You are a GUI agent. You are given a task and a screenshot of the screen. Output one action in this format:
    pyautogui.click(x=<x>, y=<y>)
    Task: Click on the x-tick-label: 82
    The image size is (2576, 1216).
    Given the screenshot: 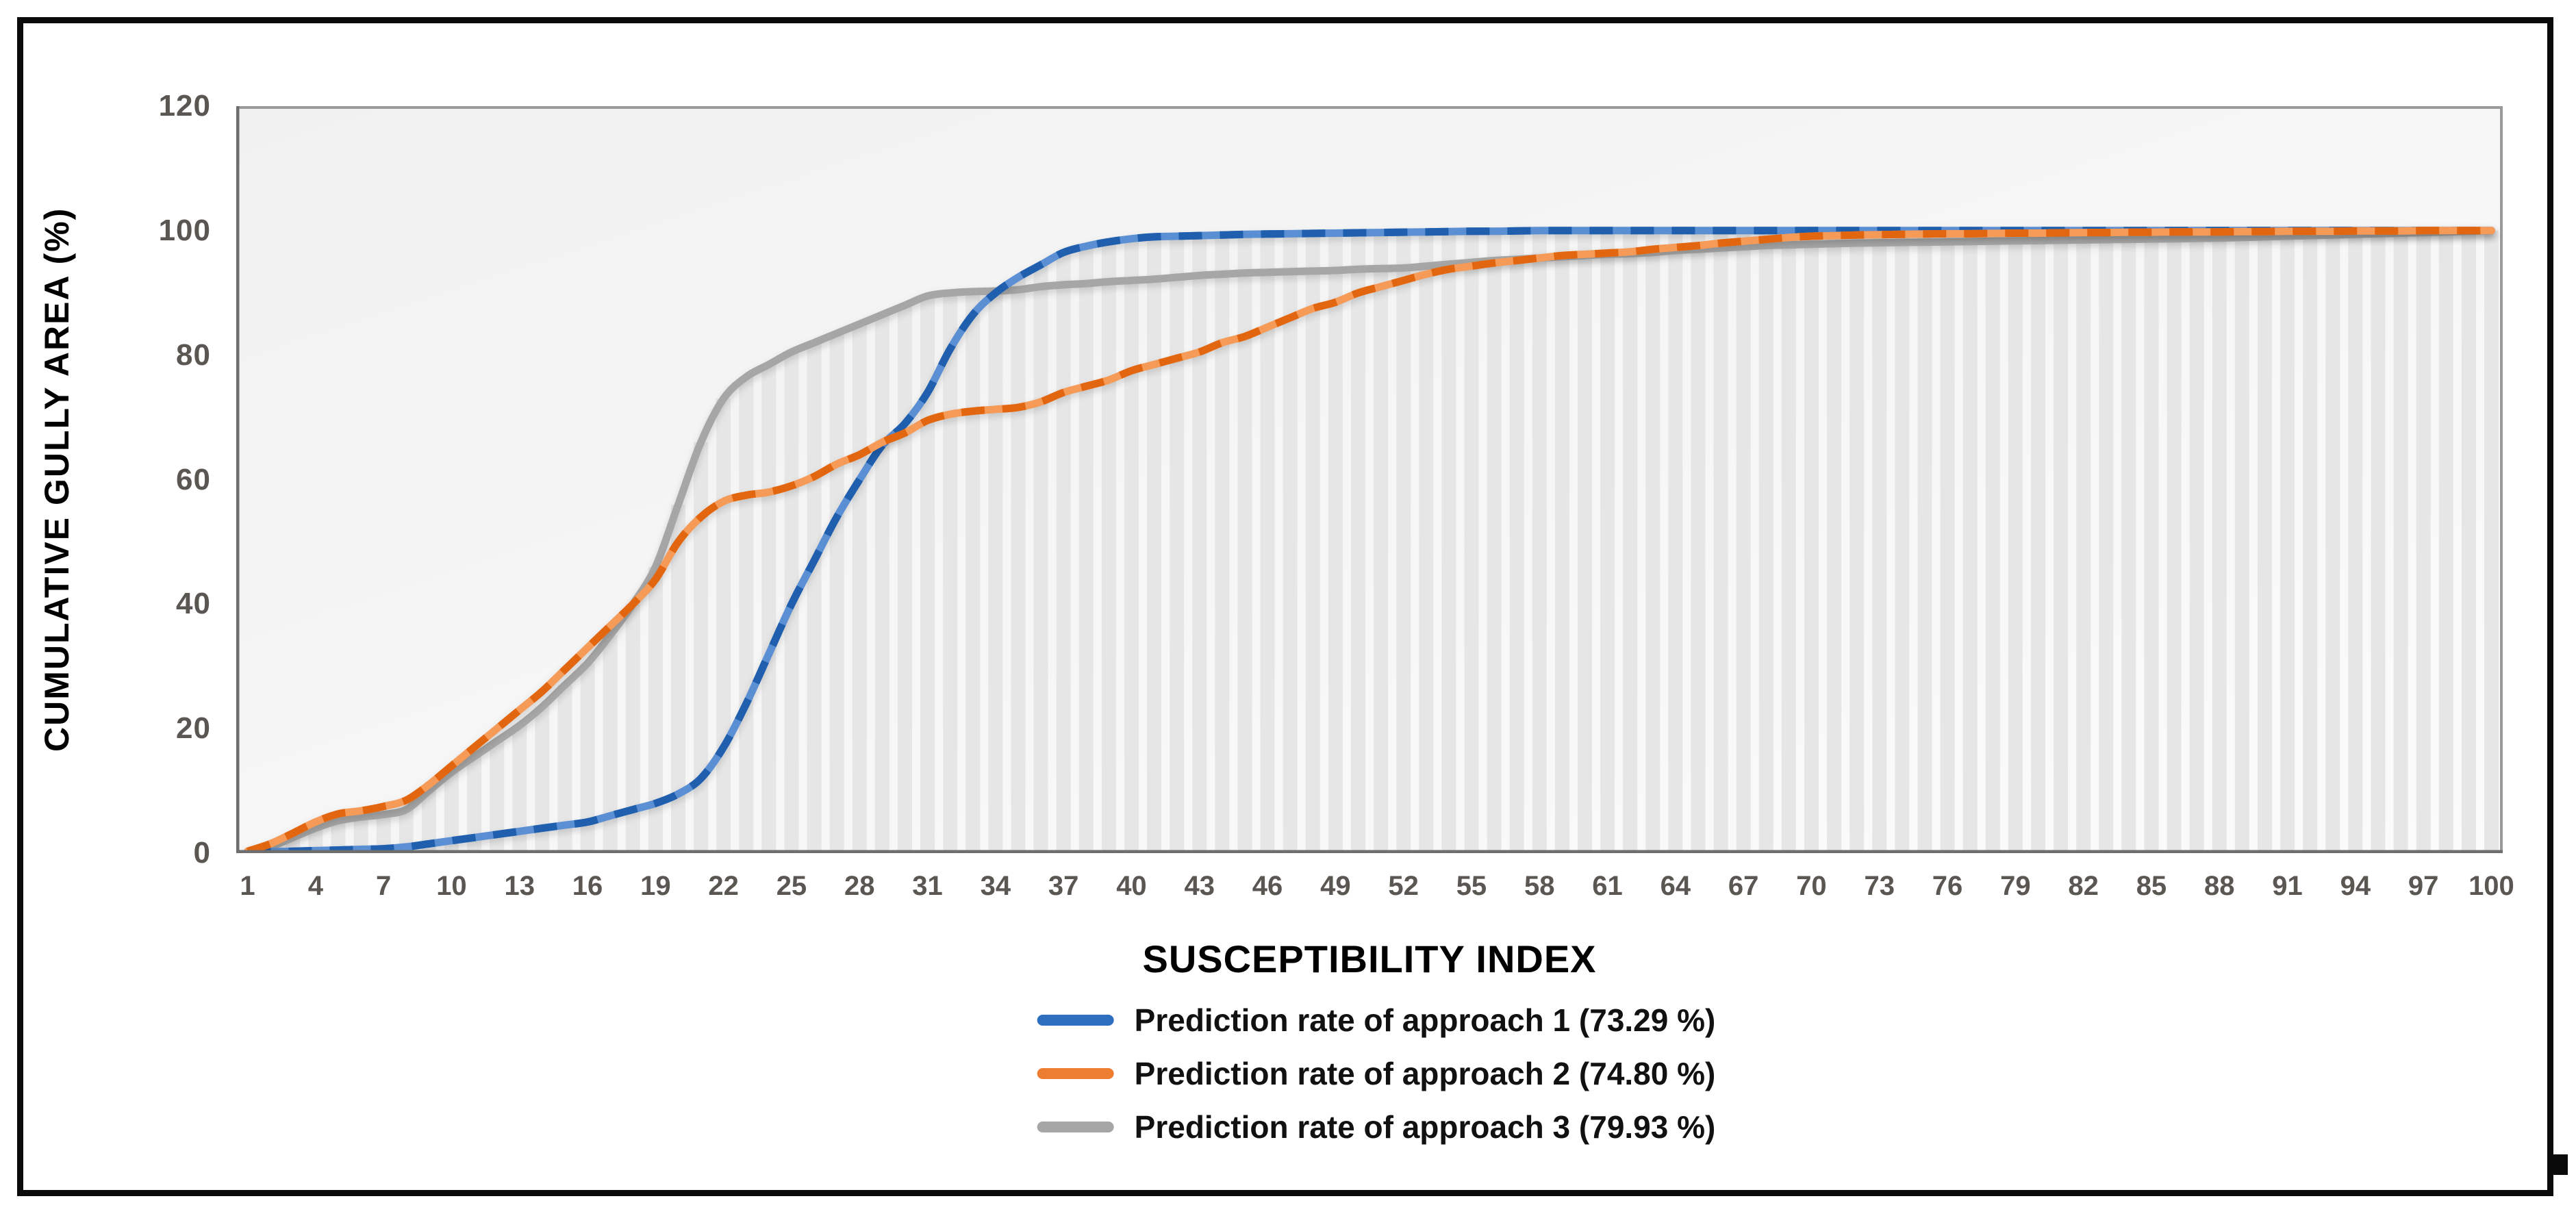 What is the action you would take?
    pyautogui.click(x=2083, y=886)
    